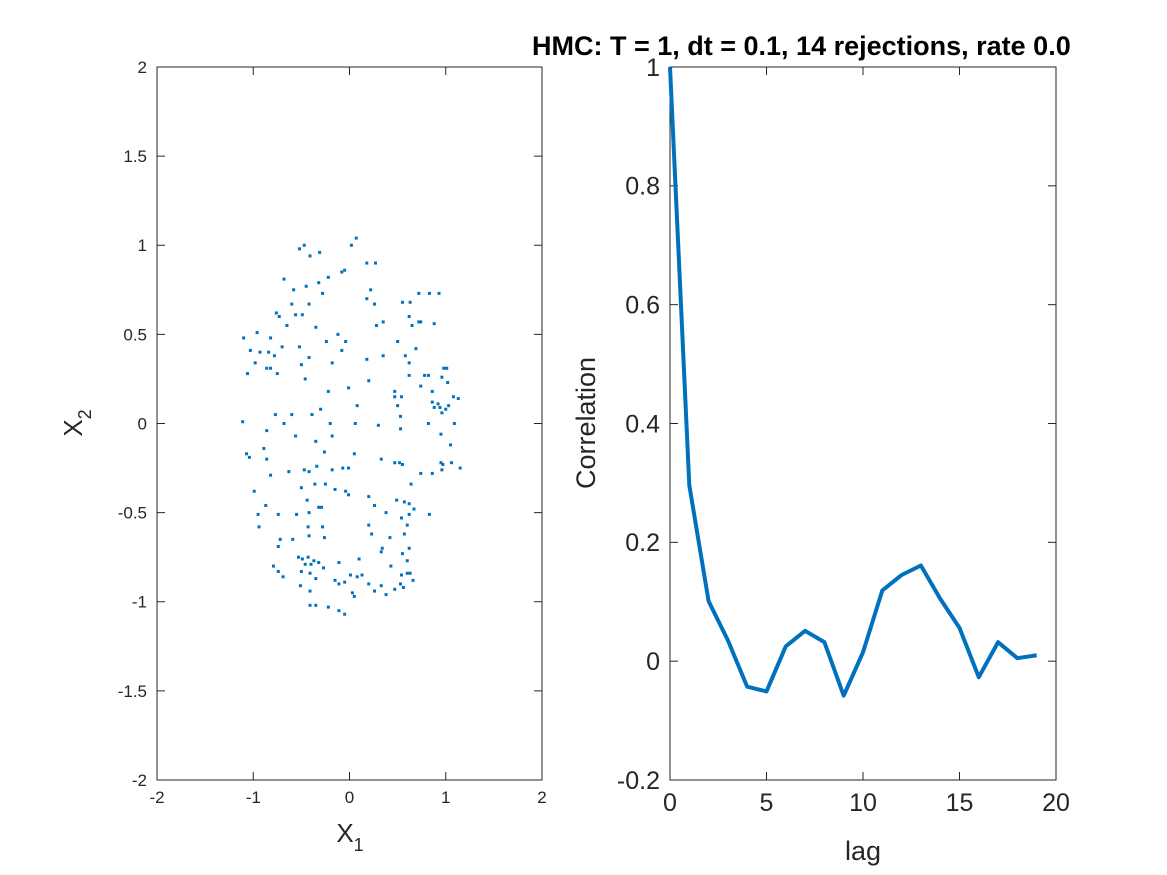 This screenshot has height=875, width=1167. What do you see at coordinates (156, 797) in the screenshot?
I see `scatter-xtick-label: -2` at bounding box center [156, 797].